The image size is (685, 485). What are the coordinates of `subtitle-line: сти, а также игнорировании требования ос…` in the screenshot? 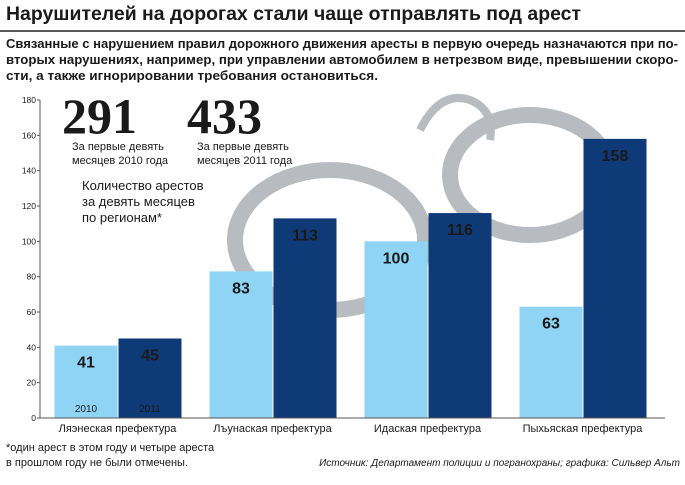 It's located at (192, 76).